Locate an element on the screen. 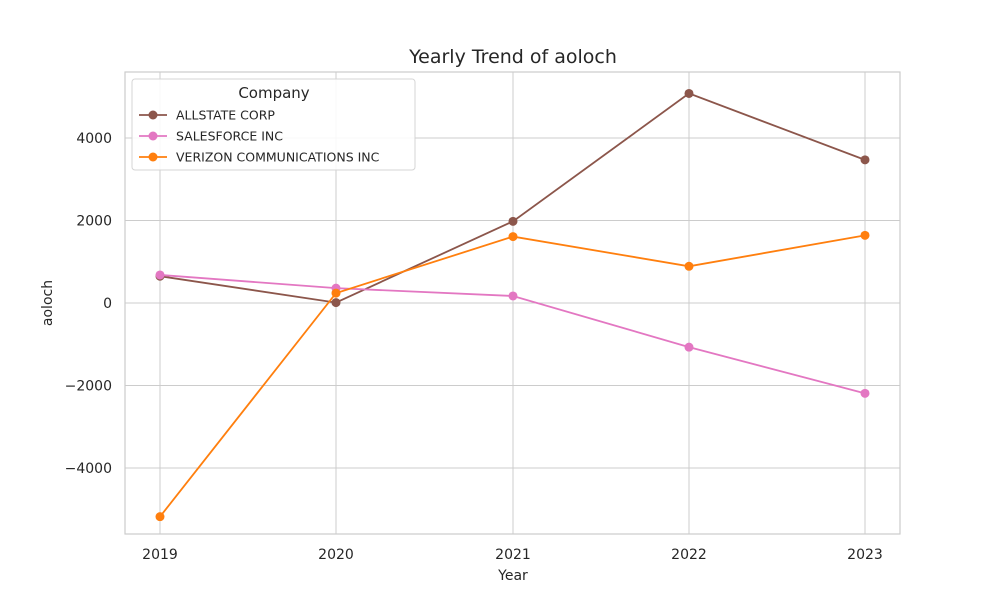 The image size is (1000, 600). legend-box is located at coordinates (273, 124).